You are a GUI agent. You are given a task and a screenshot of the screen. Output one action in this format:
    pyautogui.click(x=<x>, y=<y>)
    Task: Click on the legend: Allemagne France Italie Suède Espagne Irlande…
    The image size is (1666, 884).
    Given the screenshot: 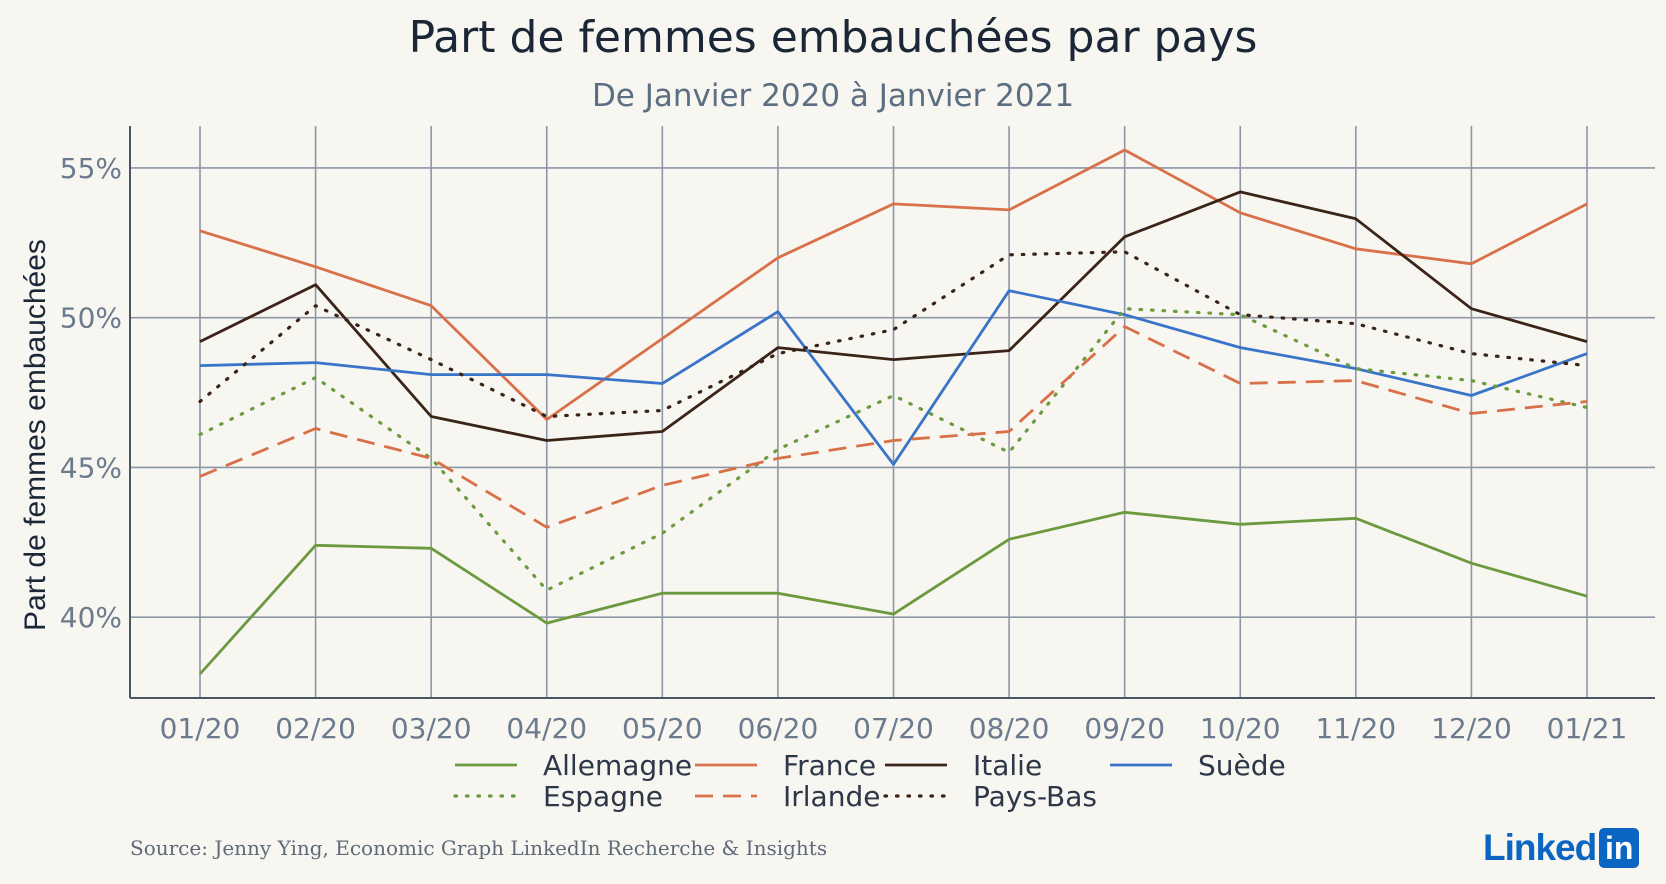 What is the action you would take?
    pyautogui.click(x=869, y=781)
    